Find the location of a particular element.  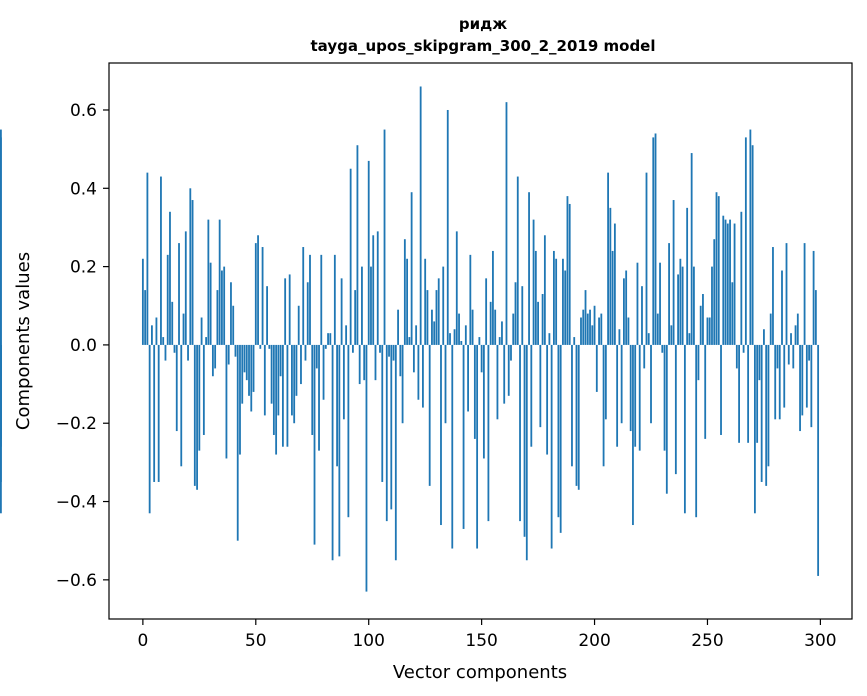

y-tick-label: 0.2 is located at coordinates (83, 268).